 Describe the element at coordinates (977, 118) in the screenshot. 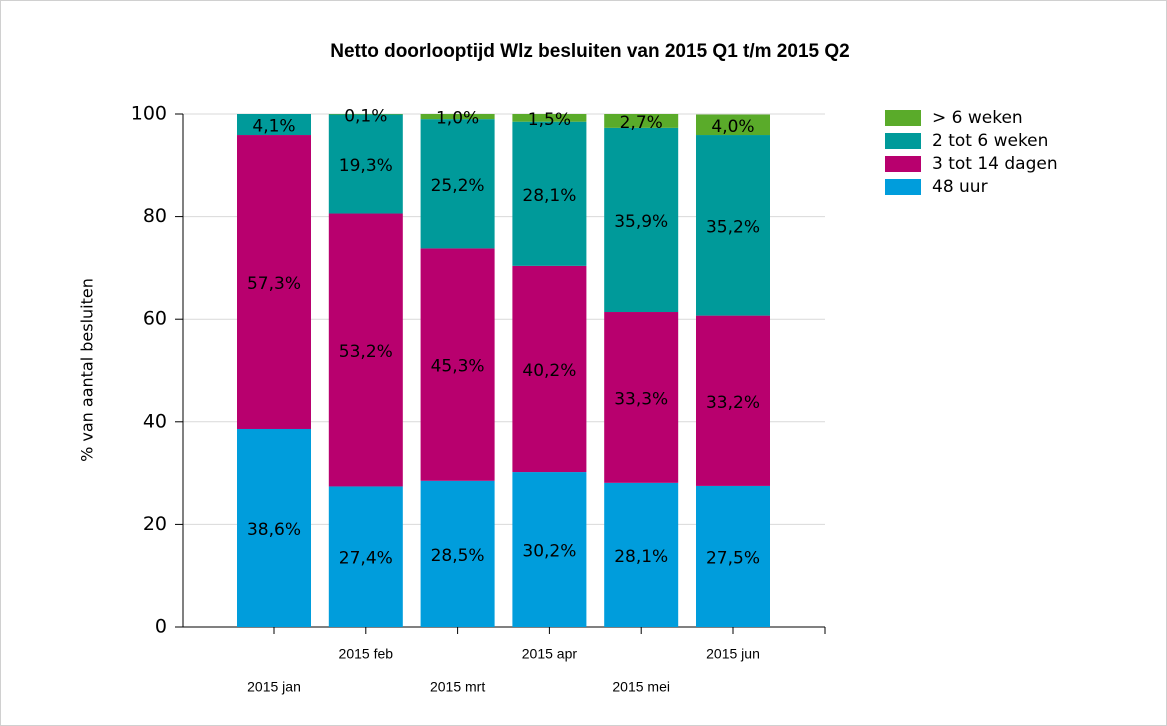

I see `legend-label: > 6 weken` at that location.